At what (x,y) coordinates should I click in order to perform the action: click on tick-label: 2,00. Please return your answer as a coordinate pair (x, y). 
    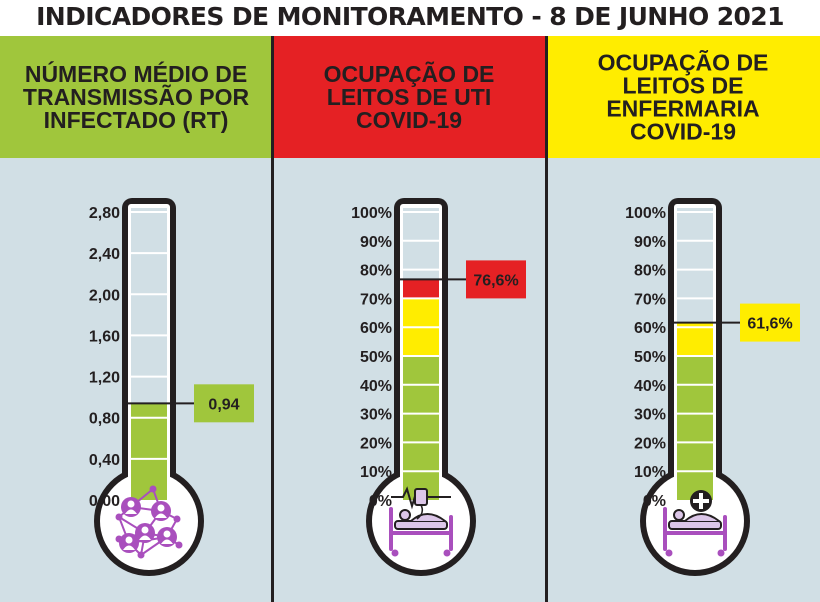
    Looking at the image, I should click on (104, 295).